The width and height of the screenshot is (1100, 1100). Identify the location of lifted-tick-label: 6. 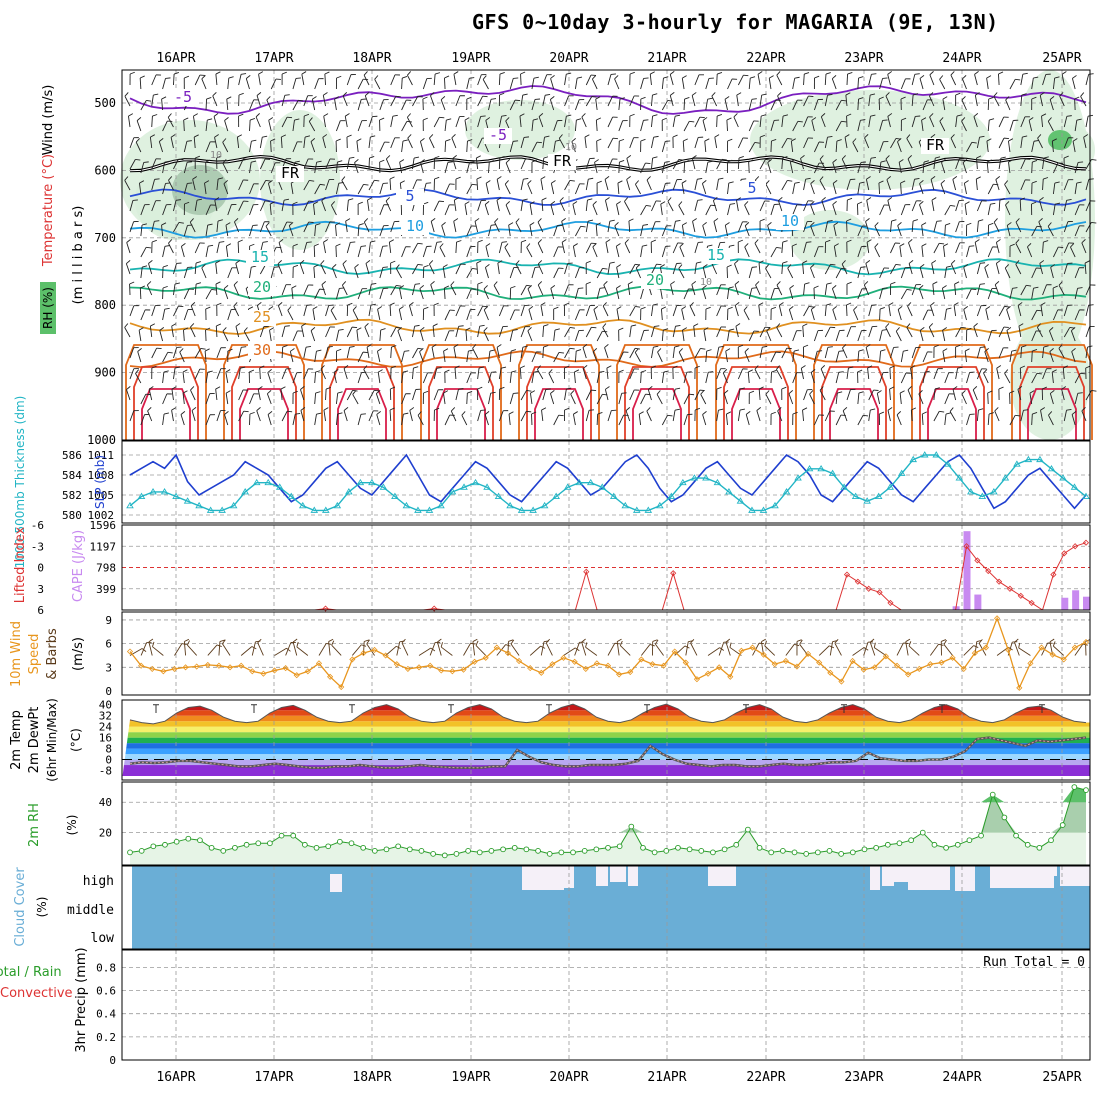
(40, 610).